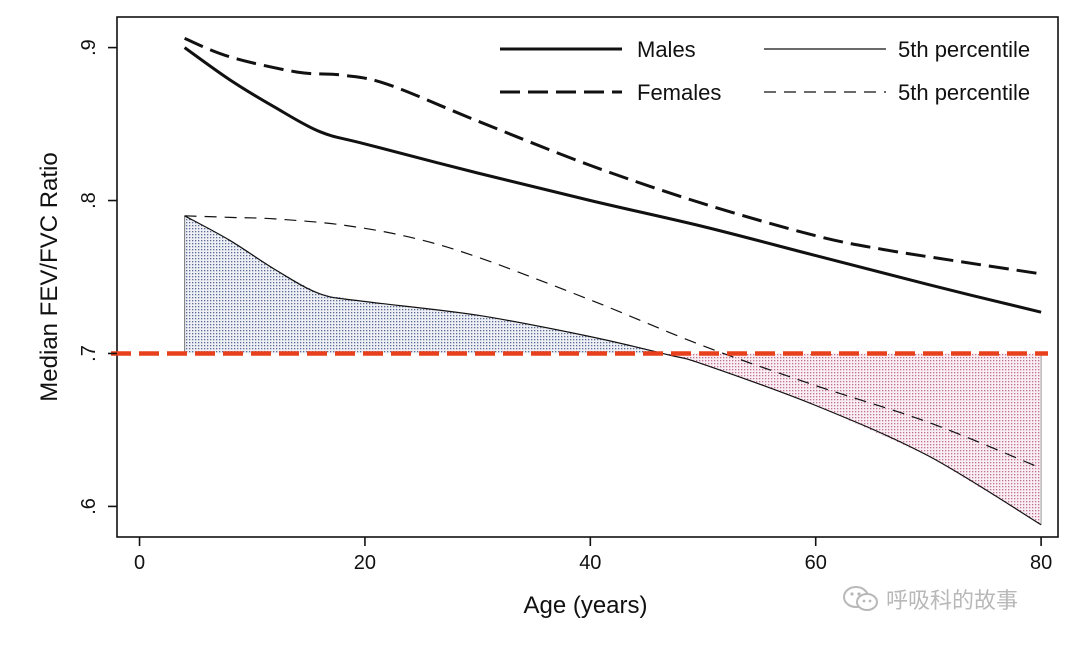 The image size is (1080, 645). Describe the element at coordinates (964, 49) in the screenshot. I see `legend-males-5th-percentile-label: 5th percentile` at that location.